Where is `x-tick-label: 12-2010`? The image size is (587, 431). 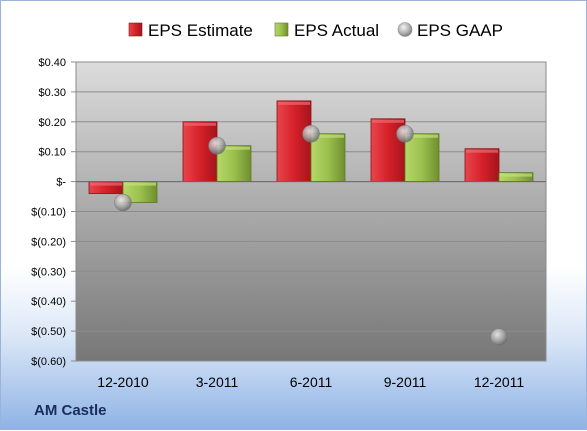
x-tick-label: 12-2010 is located at coordinates (123, 382).